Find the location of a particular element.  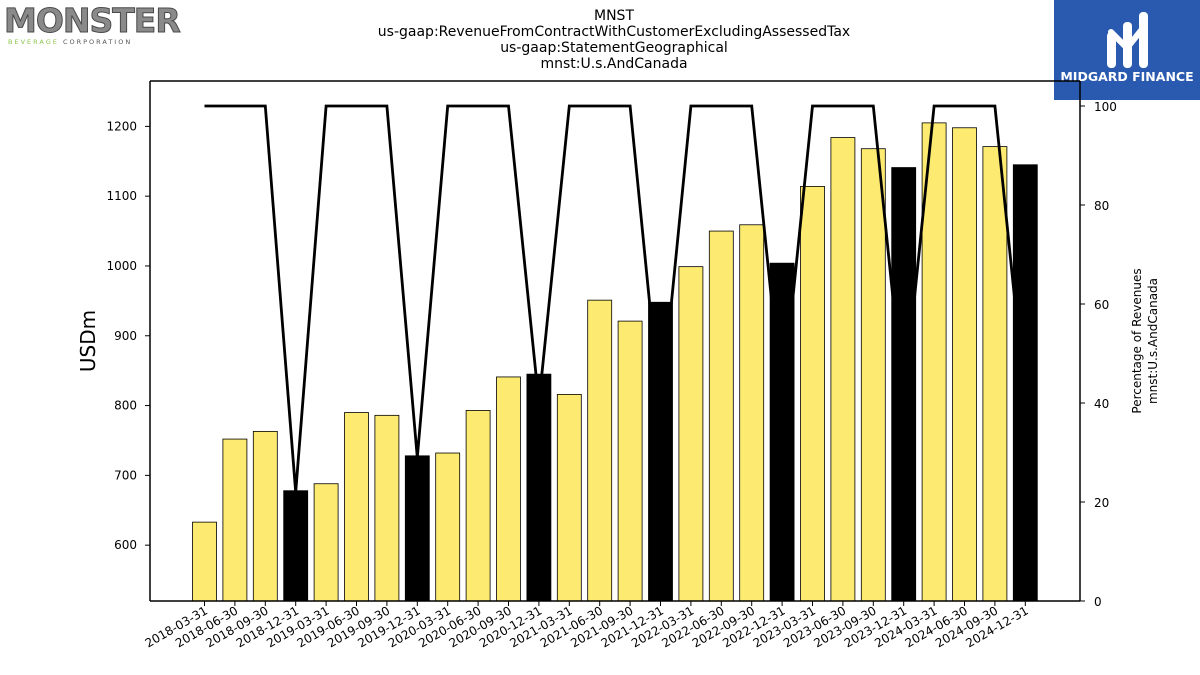

y2-axis-ticks: 0 20 40 60 80 100 is located at coordinates (1098, 354).